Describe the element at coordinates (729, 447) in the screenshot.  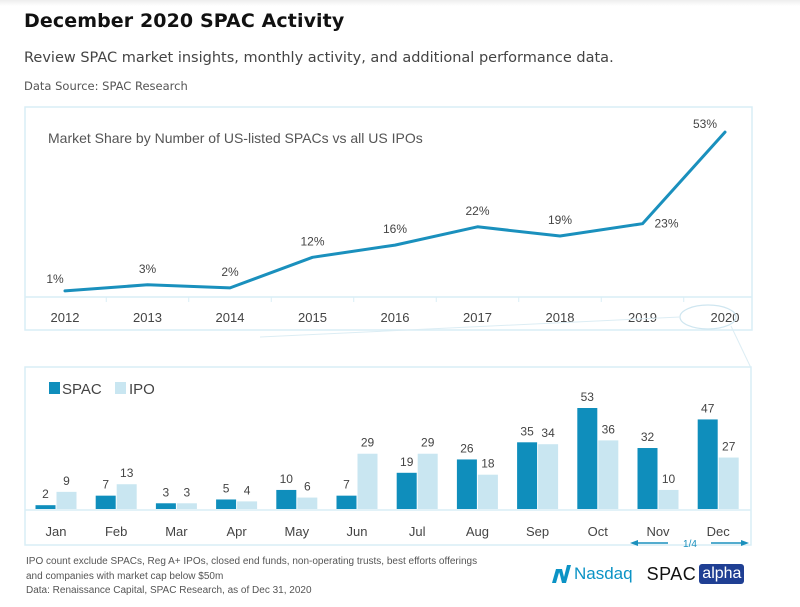
I see `bar-value-label: 27` at that location.